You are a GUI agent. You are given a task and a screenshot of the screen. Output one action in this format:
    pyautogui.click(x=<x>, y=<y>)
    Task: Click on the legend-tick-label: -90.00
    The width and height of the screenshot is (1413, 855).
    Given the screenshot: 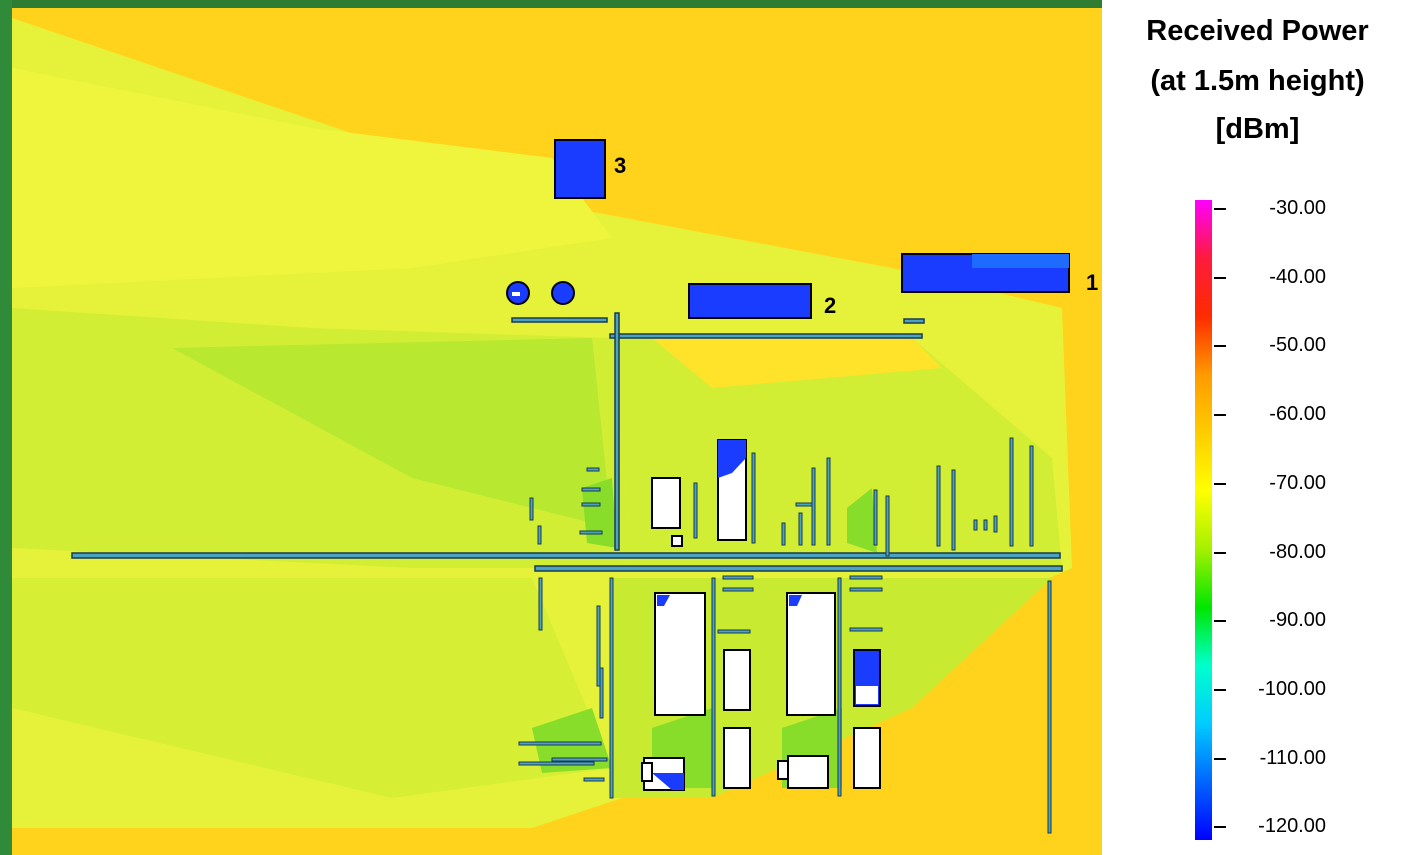 What is the action you would take?
    pyautogui.click(x=1297, y=620)
    